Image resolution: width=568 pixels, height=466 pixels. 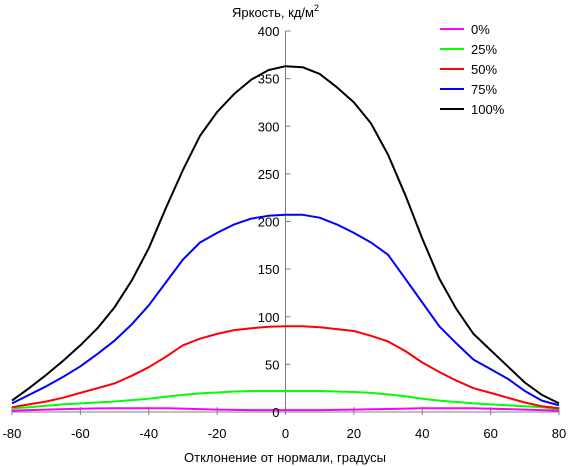 I want to click on x-tick-label: 40, so click(x=422, y=433).